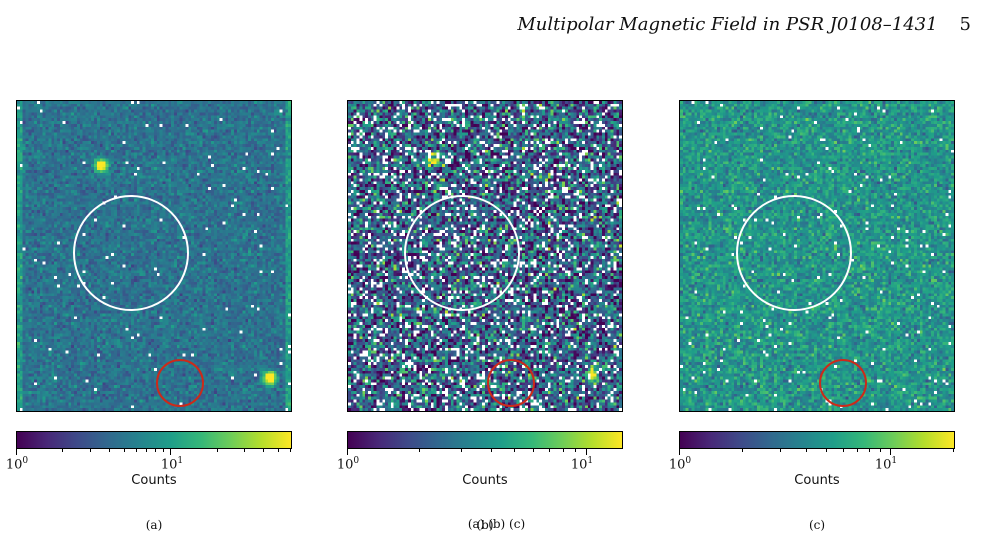 The width and height of the screenshot is (993, 544). Describe the element at coordinates (154, 440) in the screenshot. I see `colorbar-a` at that location.